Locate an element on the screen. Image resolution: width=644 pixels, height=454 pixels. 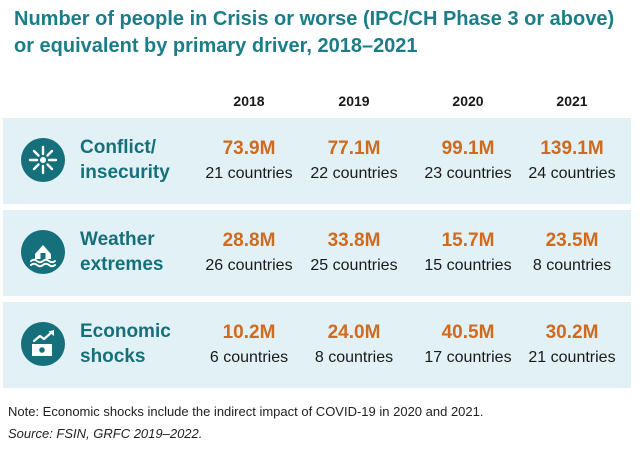
value-label: 40.5M is located at coordinates (468, 332).